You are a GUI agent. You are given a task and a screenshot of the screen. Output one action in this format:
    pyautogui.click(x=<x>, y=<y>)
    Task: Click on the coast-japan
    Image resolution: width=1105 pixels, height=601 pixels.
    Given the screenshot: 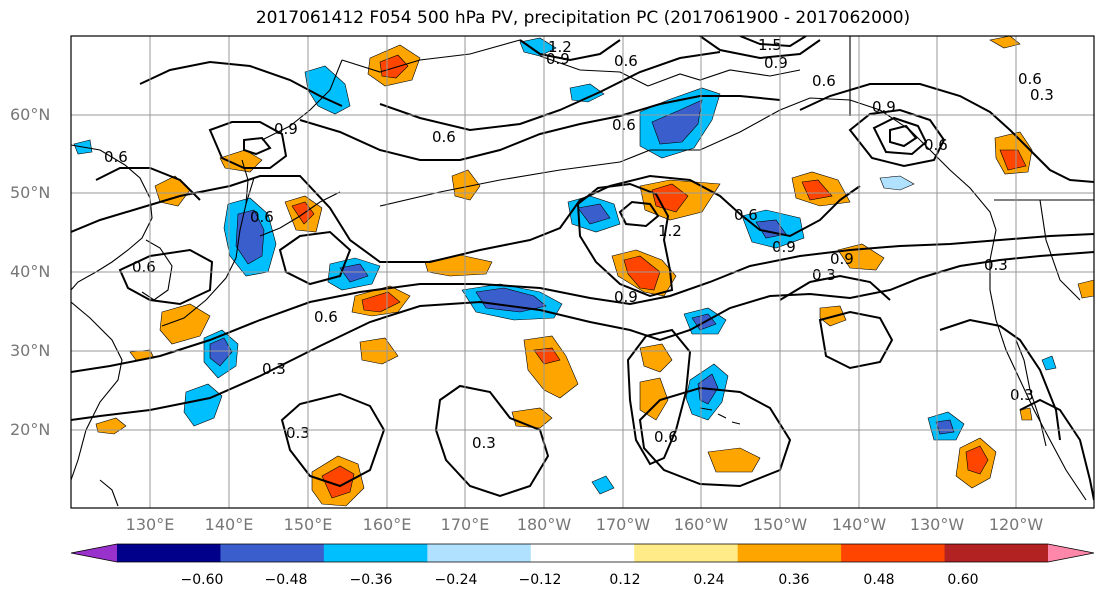 What is the action you would take?
    pyautogui.click(x=208, y=252)
    